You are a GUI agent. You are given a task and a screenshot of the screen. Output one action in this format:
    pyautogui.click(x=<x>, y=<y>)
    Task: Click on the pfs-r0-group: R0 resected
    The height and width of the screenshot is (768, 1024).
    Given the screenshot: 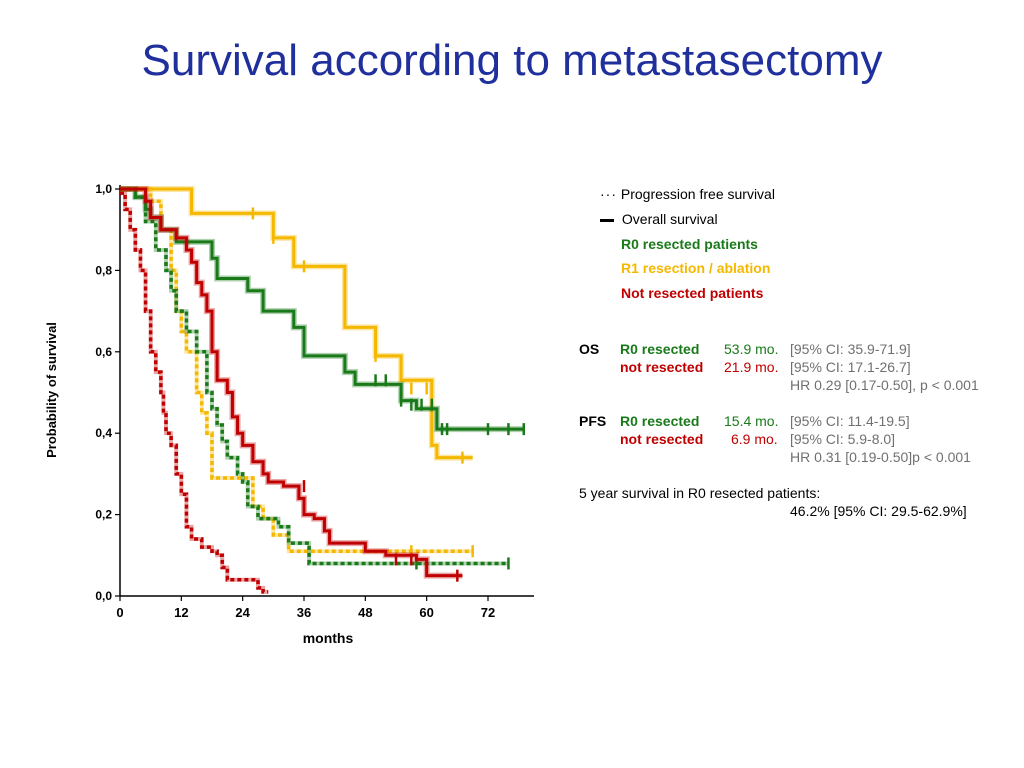 What is the action you would take?
    pyautogui.click(x=660, y=421)
    